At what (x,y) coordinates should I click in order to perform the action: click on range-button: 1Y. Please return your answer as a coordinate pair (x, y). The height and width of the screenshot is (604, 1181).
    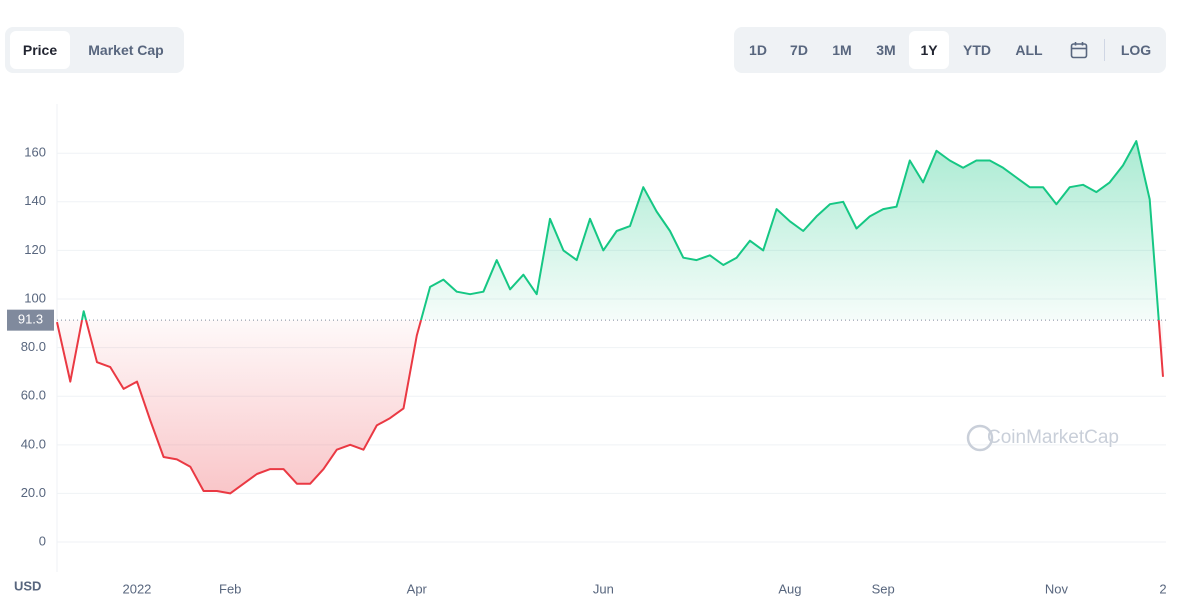
    Looking at the image, I should click on (929, 50).